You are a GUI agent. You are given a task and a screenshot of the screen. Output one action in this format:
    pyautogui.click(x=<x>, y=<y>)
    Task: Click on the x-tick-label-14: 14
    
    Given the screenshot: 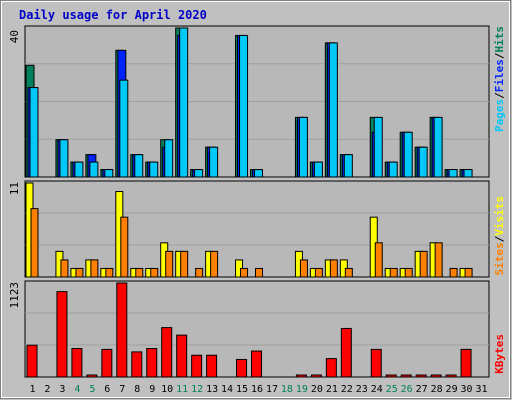 What is the action you would take?
    pyautogui.click(x=227, y=389)
    